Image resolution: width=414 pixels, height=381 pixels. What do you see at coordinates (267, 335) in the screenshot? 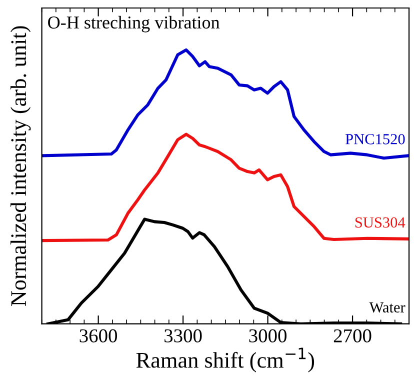
I see `x-tick-label: 3000` at bounding box center [267, 335].